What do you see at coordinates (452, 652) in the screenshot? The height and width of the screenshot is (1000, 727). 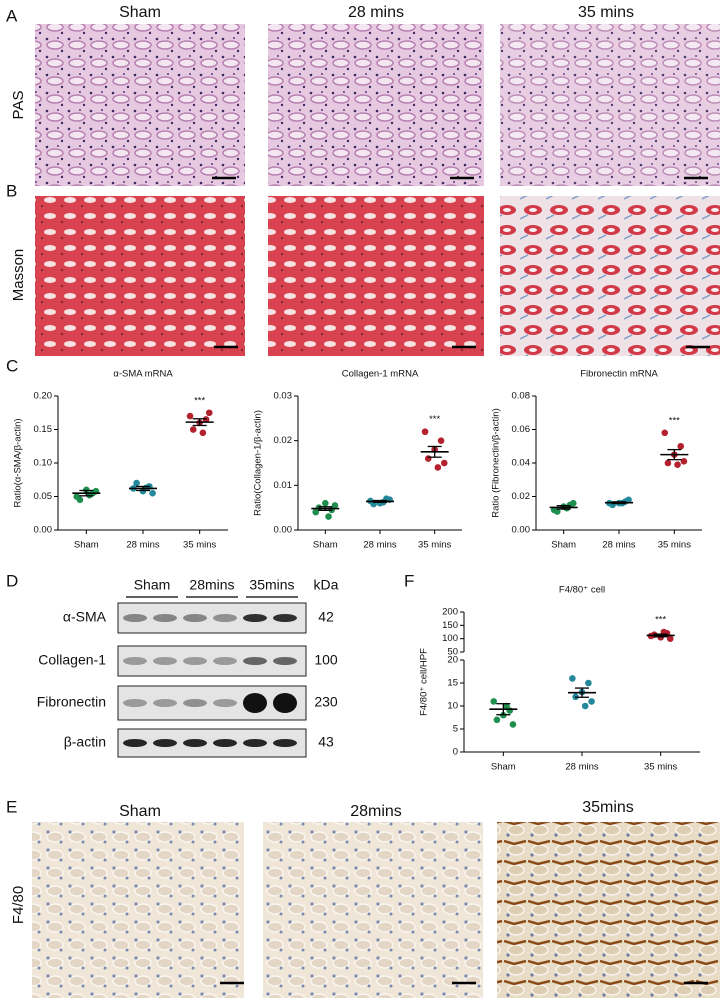 I see `y-tick-label: 50` at bounding box center [452, 652].